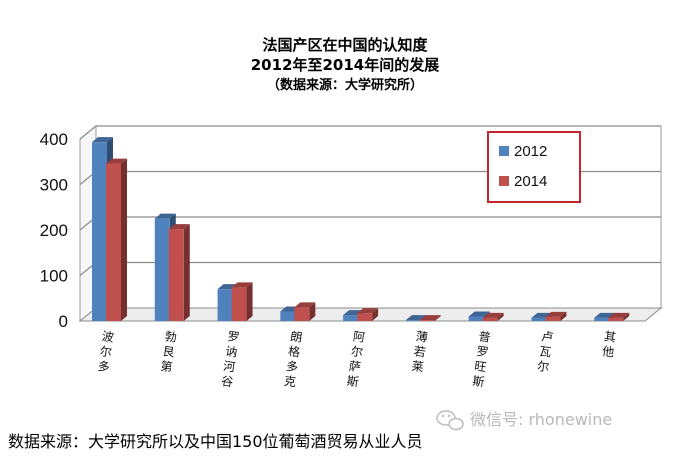 The width and height of the screenshot is (690, 459). I want to click on gridline, so click(370, 132).